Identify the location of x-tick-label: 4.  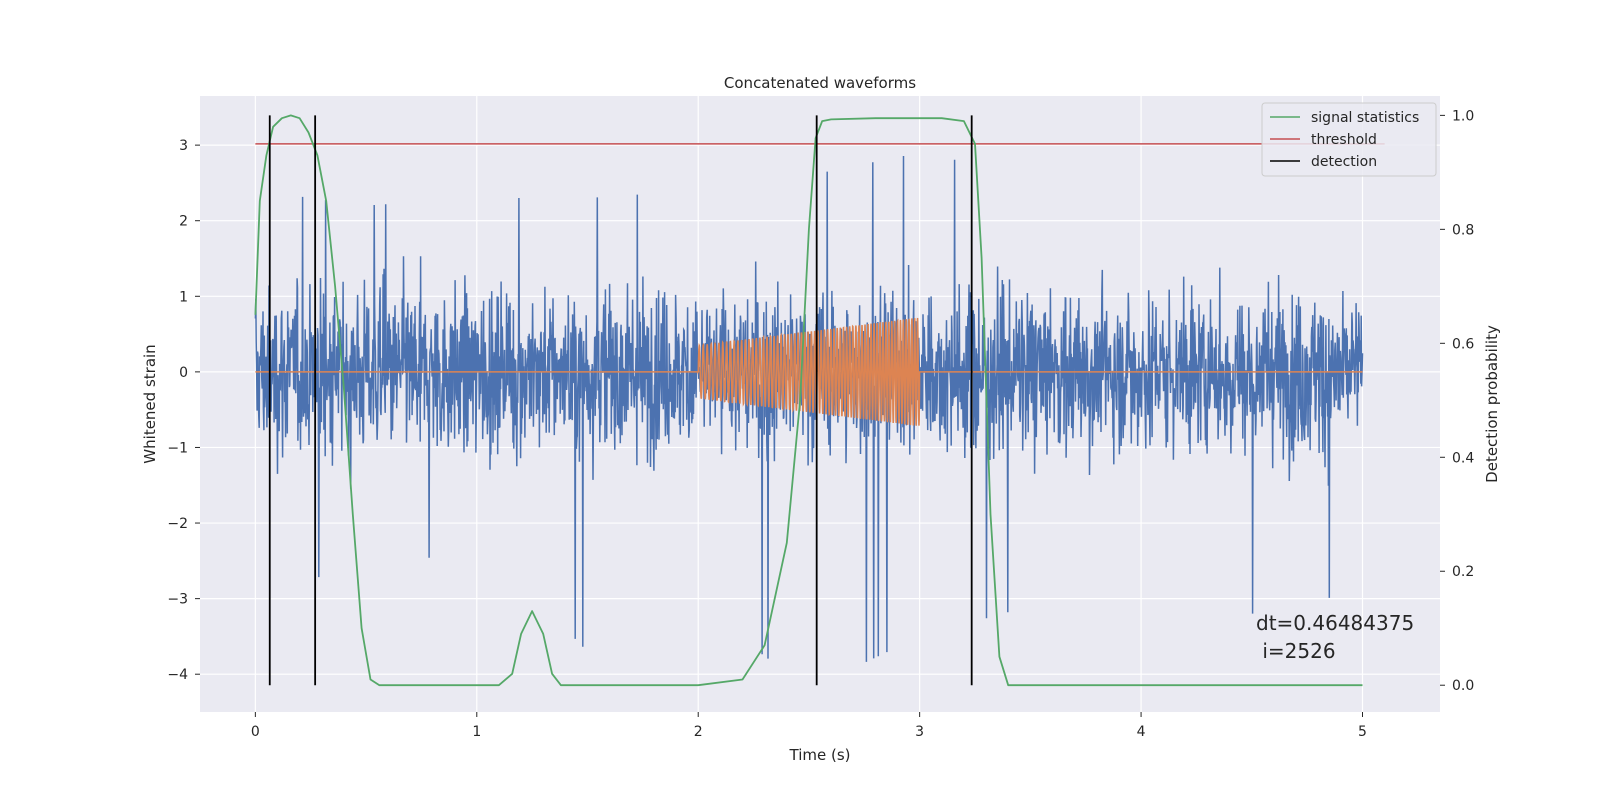
(1141, 732).